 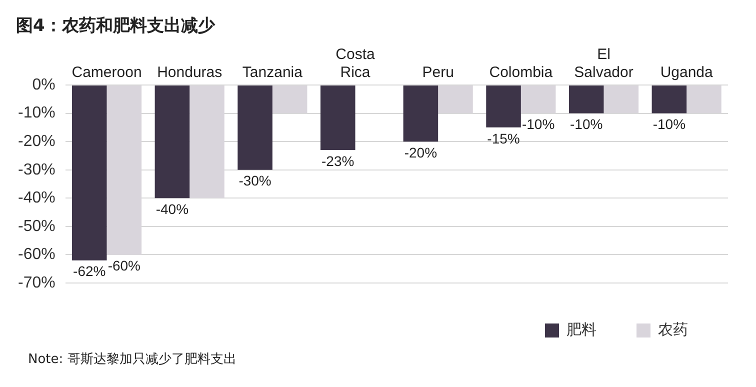 What do you see at coordinates (107, 73) in the screenshot?
I see `x-tick-label: Cameroon` at bounding box center [107, 73].